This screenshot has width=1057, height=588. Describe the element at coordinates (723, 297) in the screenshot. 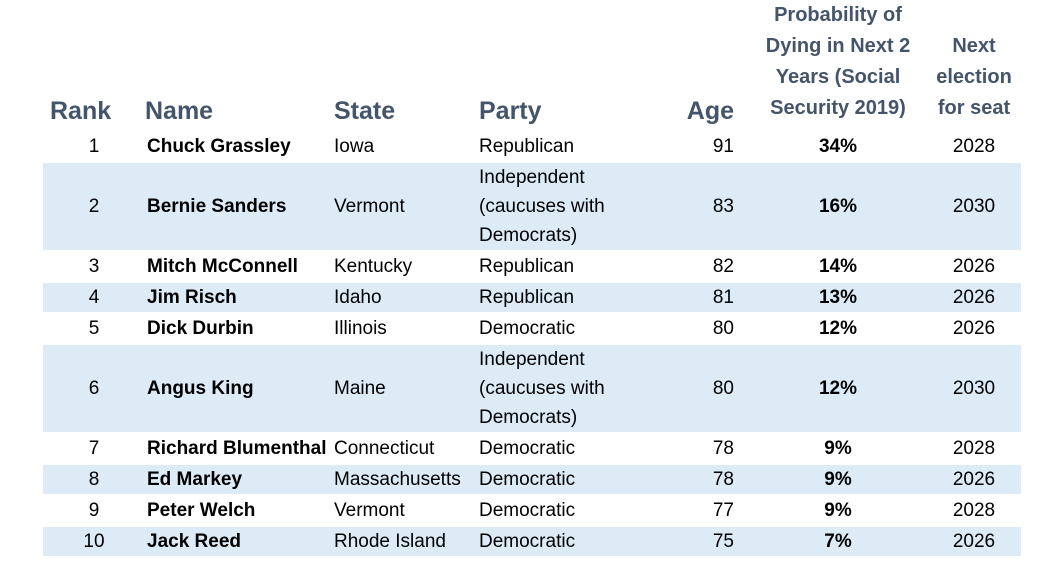

I see `age-cell: 81` at that location.